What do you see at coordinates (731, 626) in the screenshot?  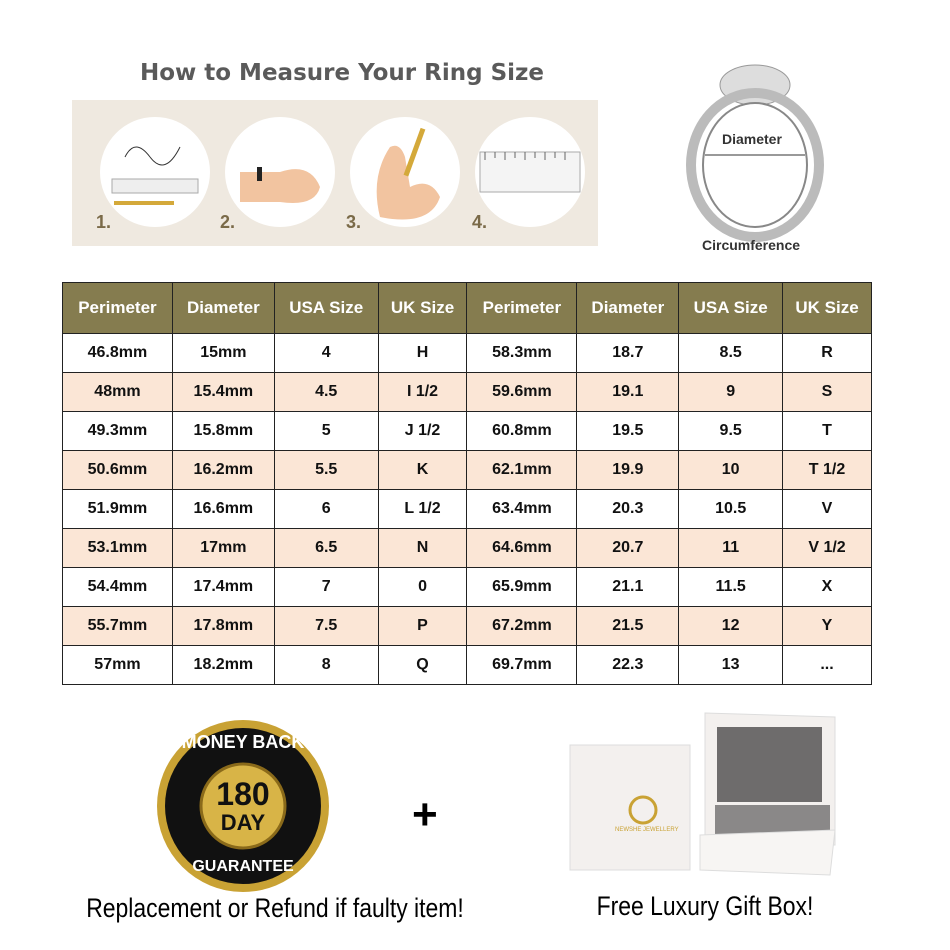 I see `table-cell: 12` at bounding box center [731, 626].